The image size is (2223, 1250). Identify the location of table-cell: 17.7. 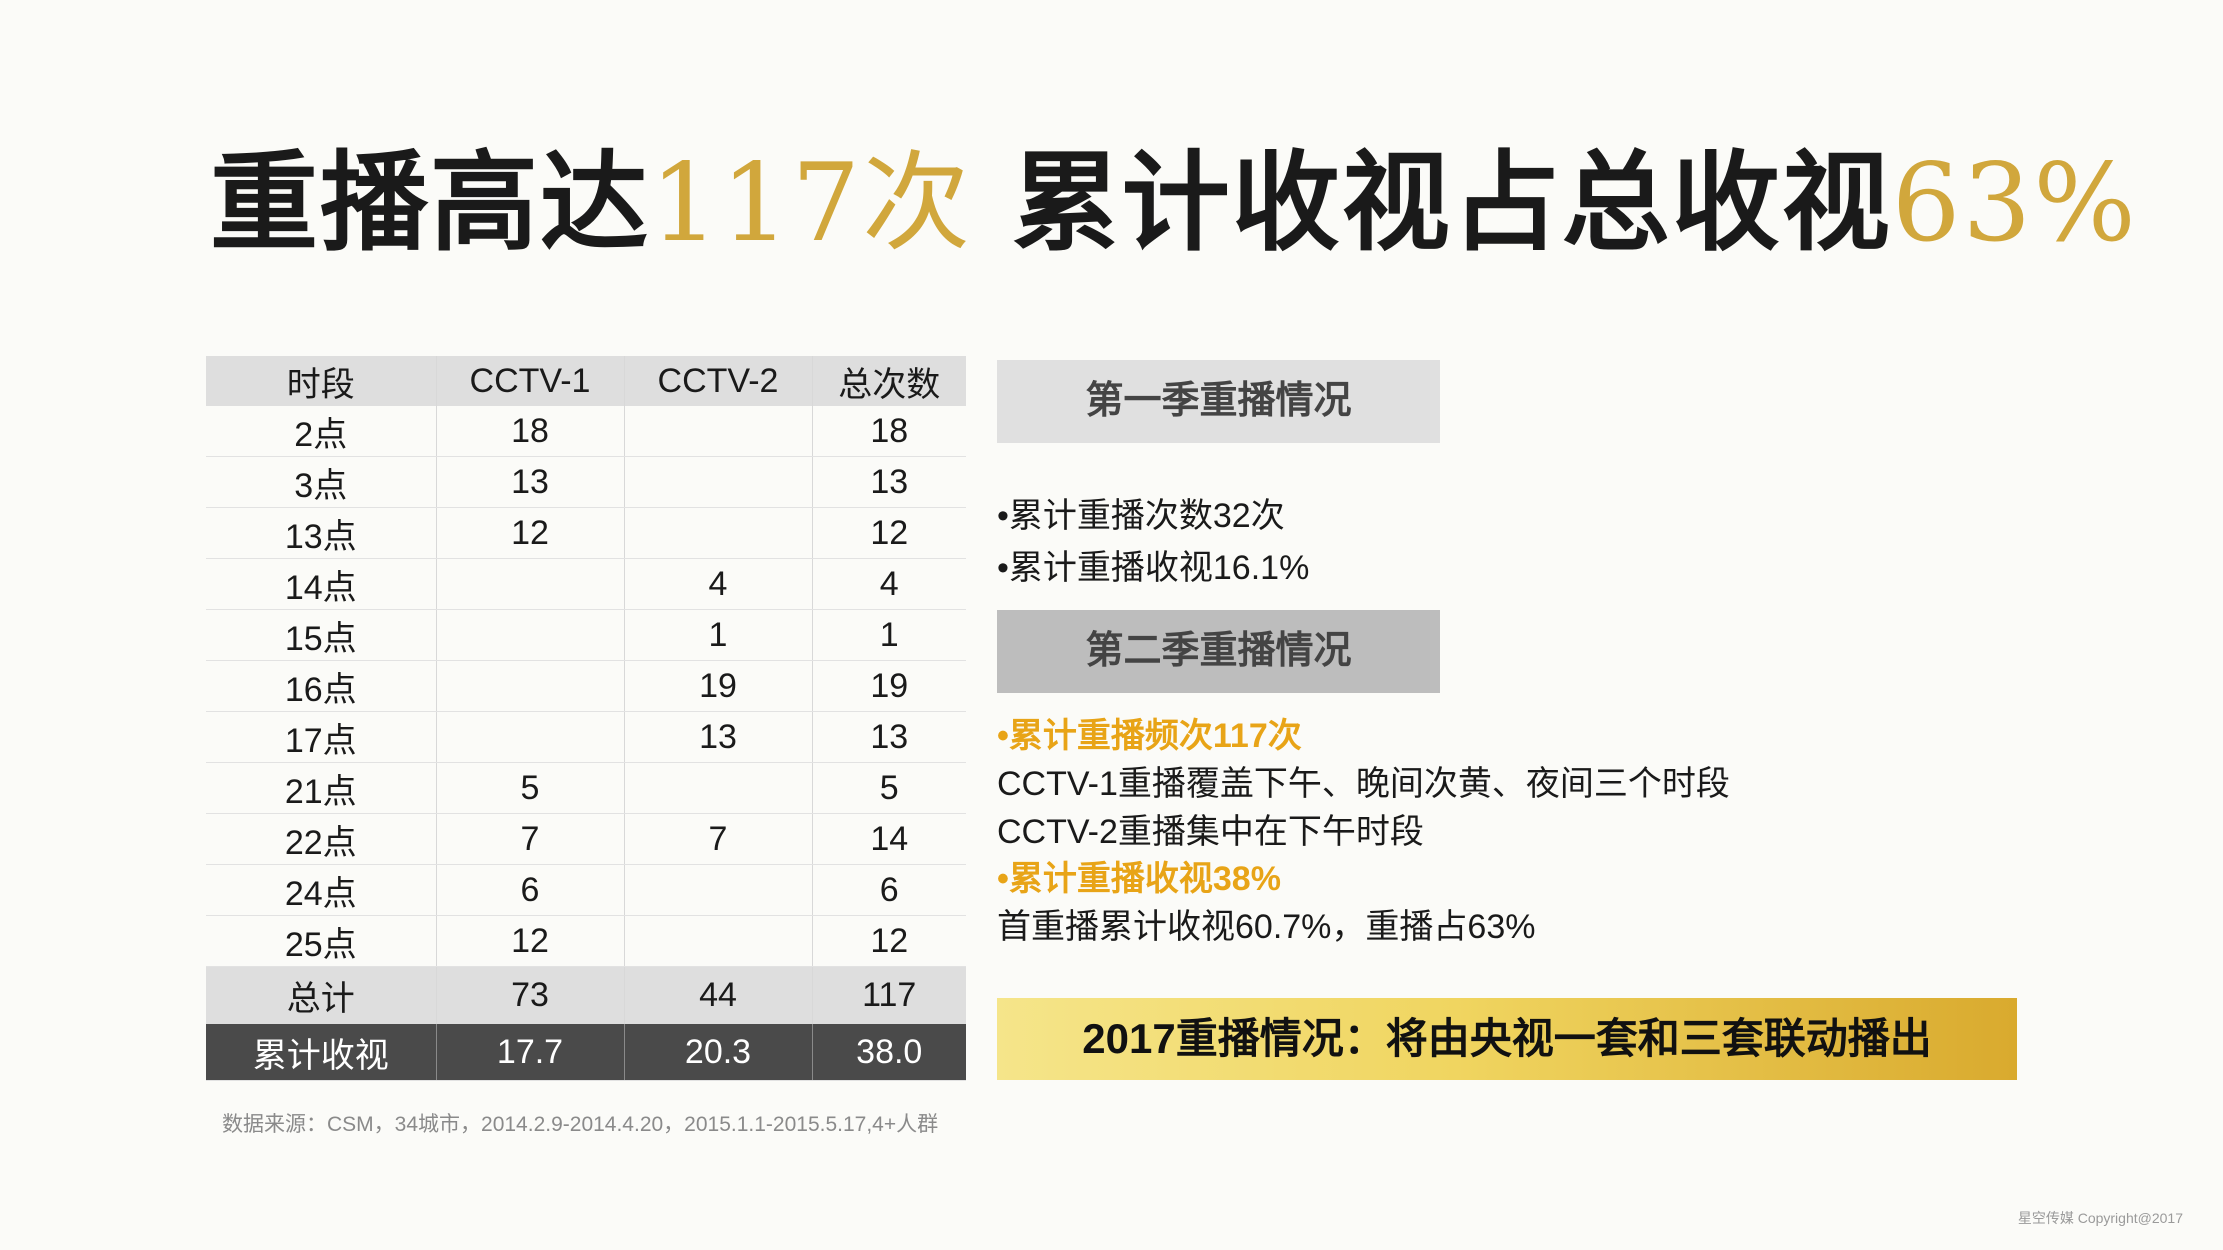
(530, 1052).